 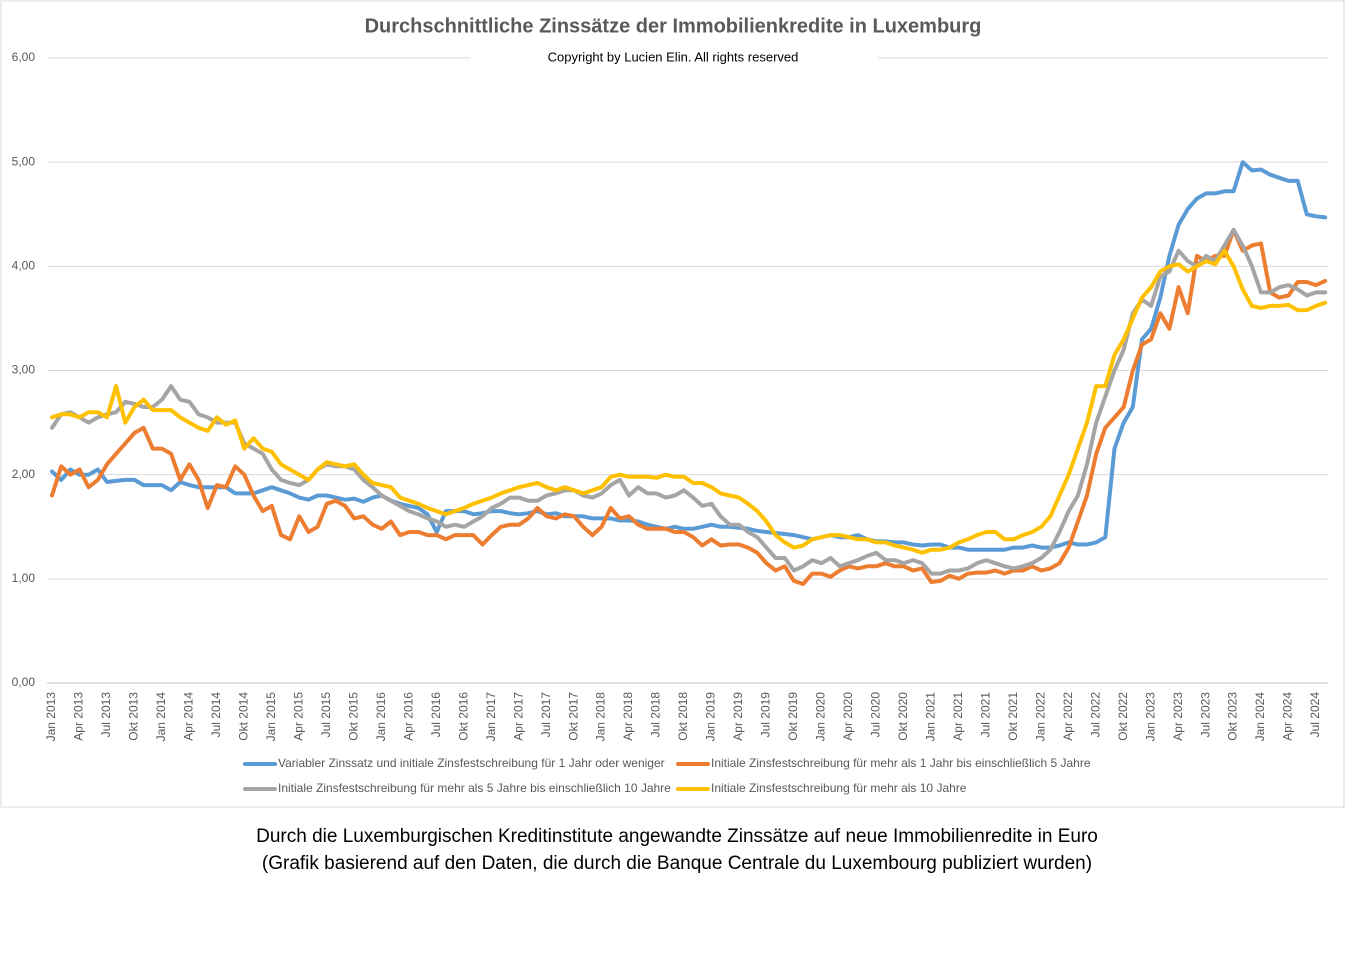 I want to click on x-tick-label: Jul 2019, so click(x=766, y=715).